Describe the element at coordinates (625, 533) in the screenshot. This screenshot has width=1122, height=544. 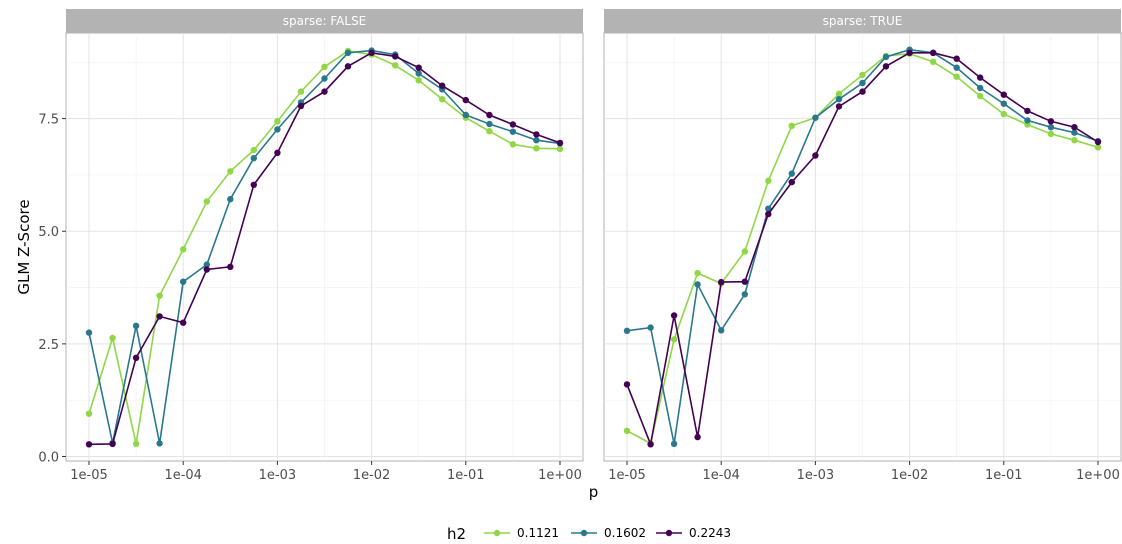
I see `legend-label: 0.1602` at that location.